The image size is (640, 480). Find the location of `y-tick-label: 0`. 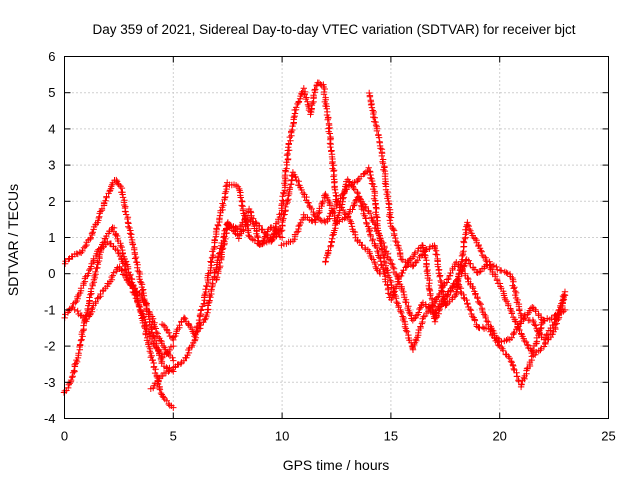

y-tick-label: 0 is located at coordinates (51, 273).